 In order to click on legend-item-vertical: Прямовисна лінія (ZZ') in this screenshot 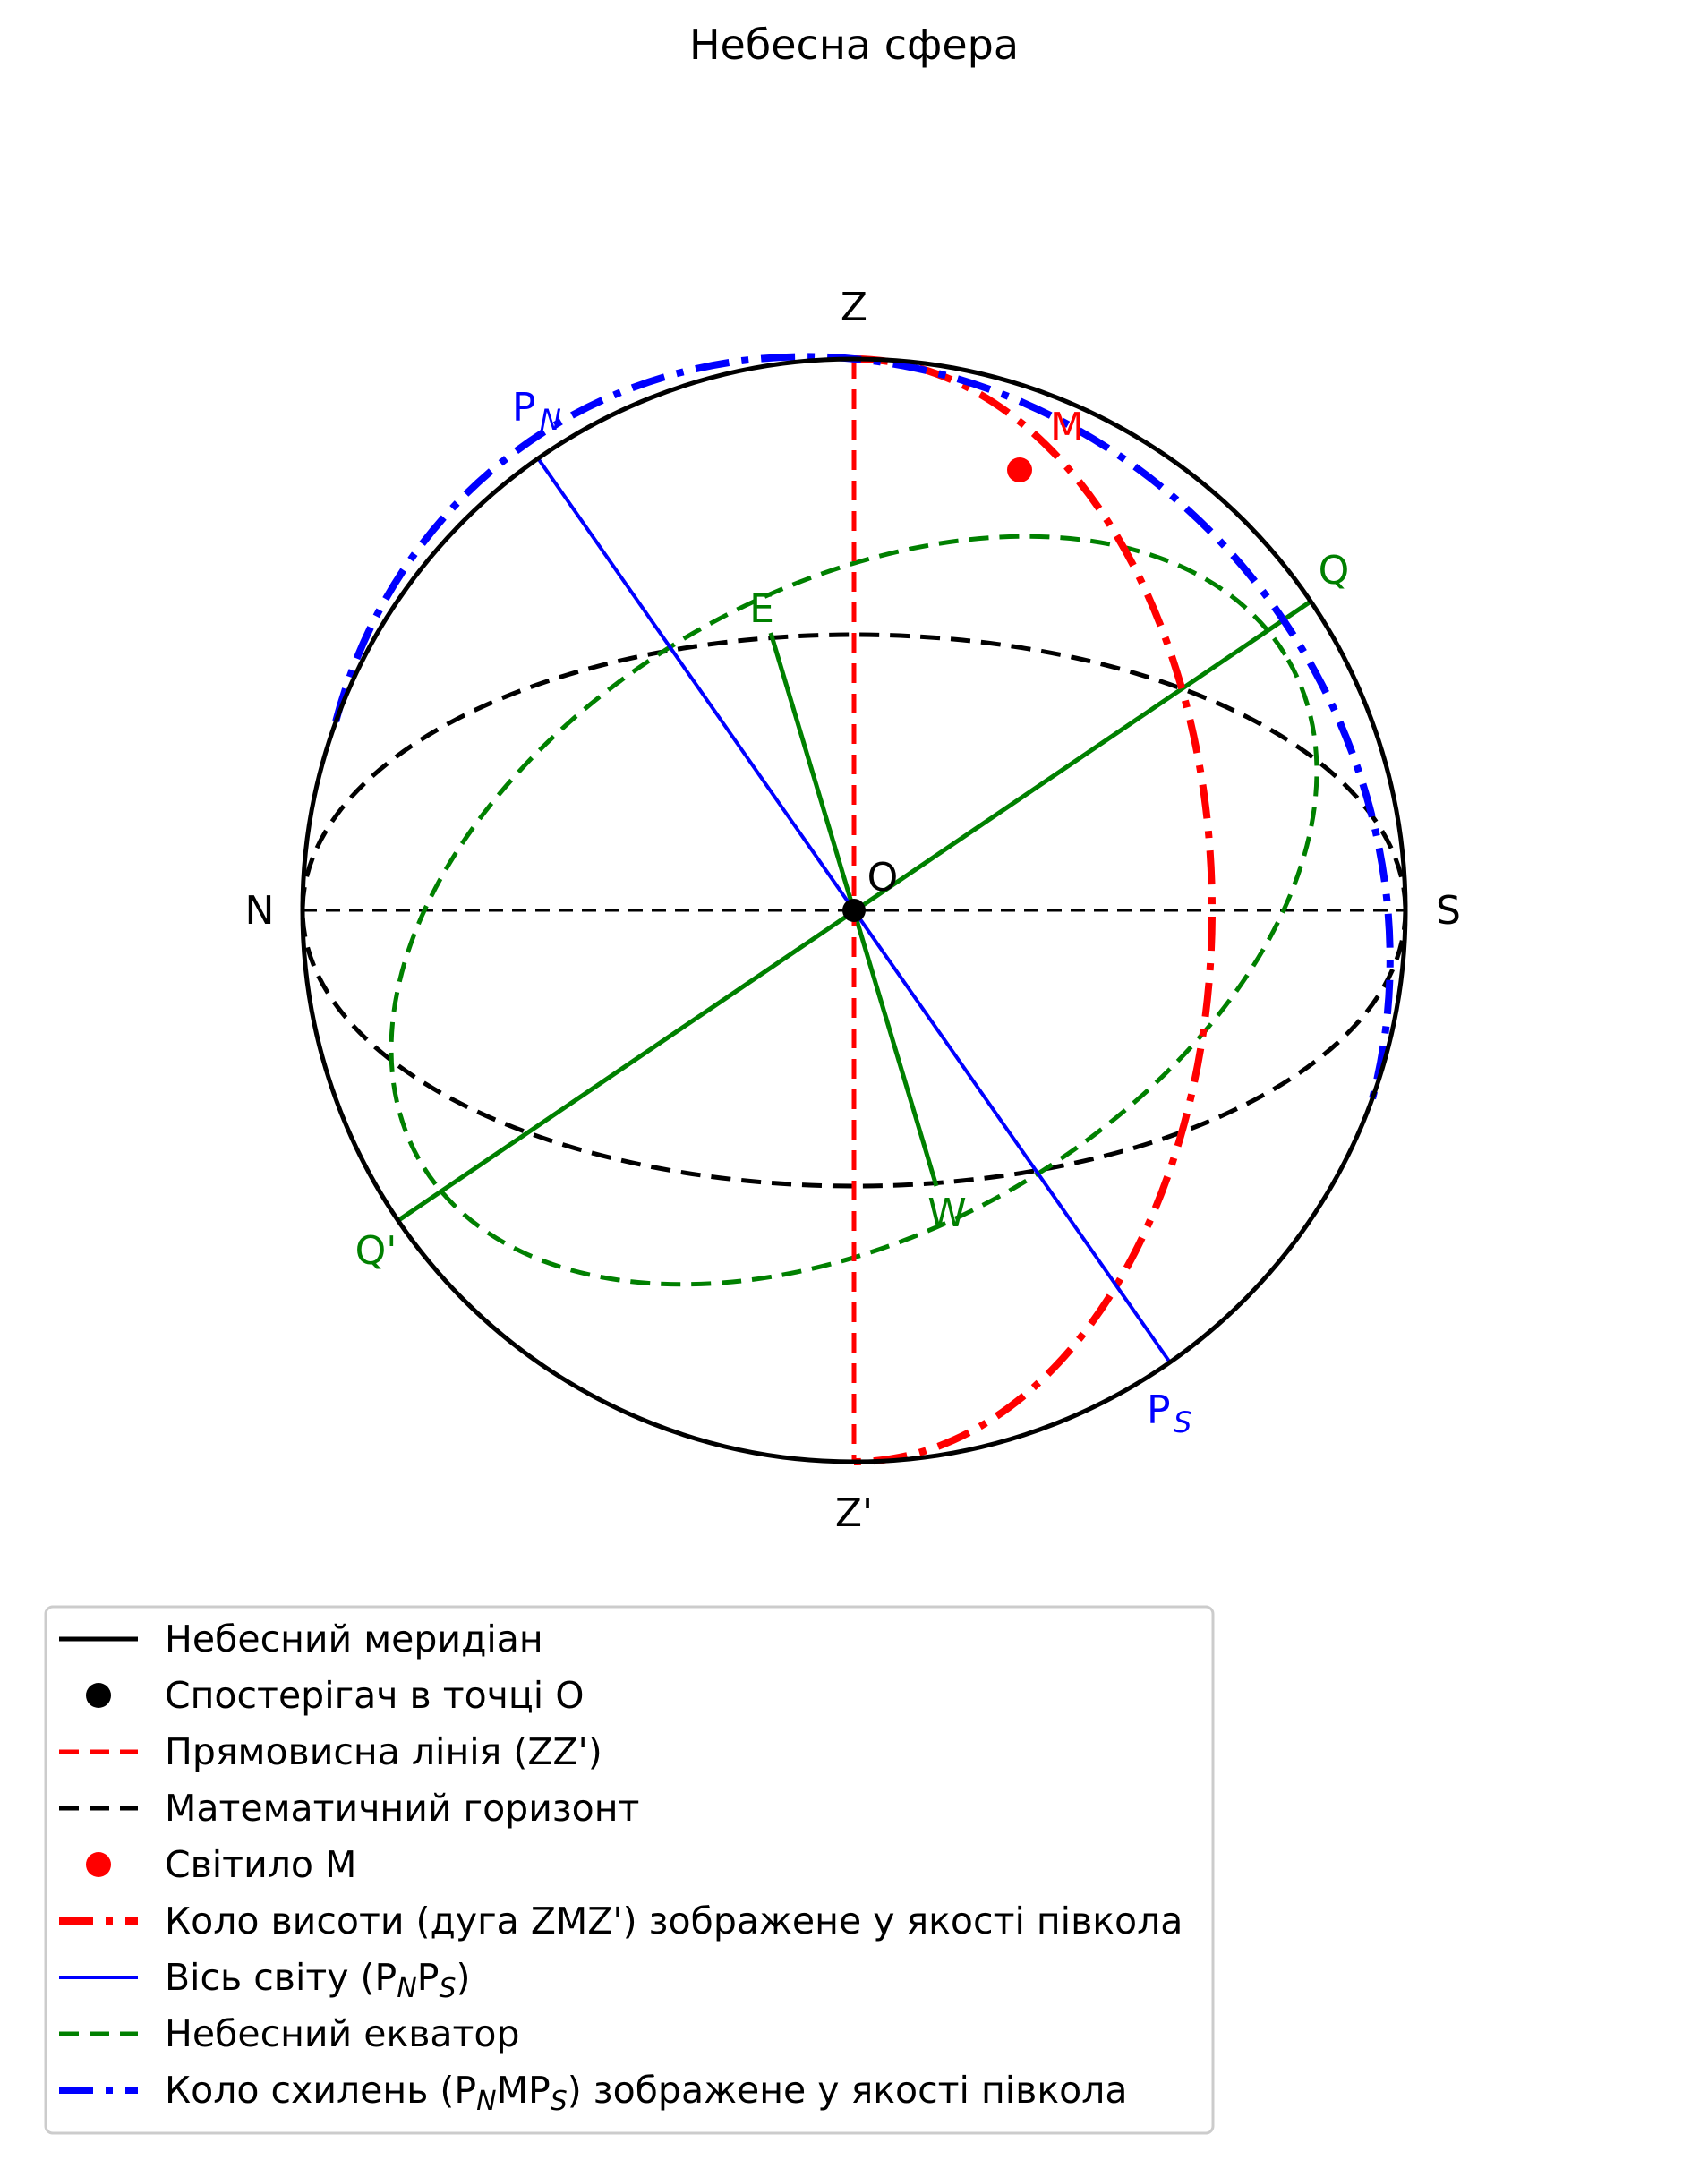, I will do `click(330, 1751)`.